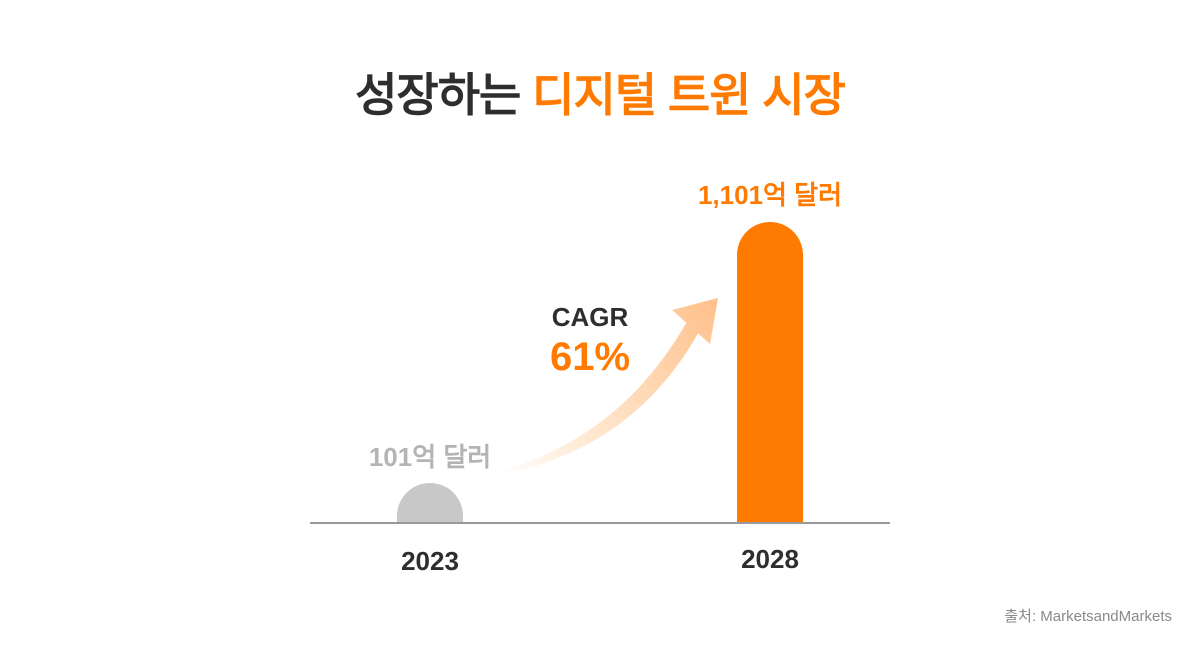  I want to click on bar-2023, so click(430, 502).